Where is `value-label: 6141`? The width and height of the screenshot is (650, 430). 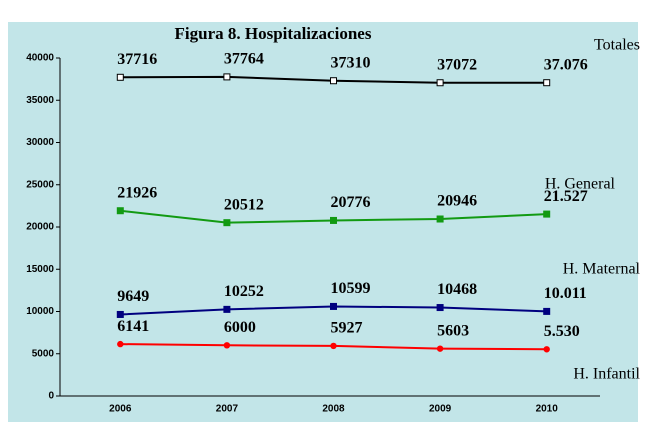
value-label: 6141 is located at coordinates (133, 326).